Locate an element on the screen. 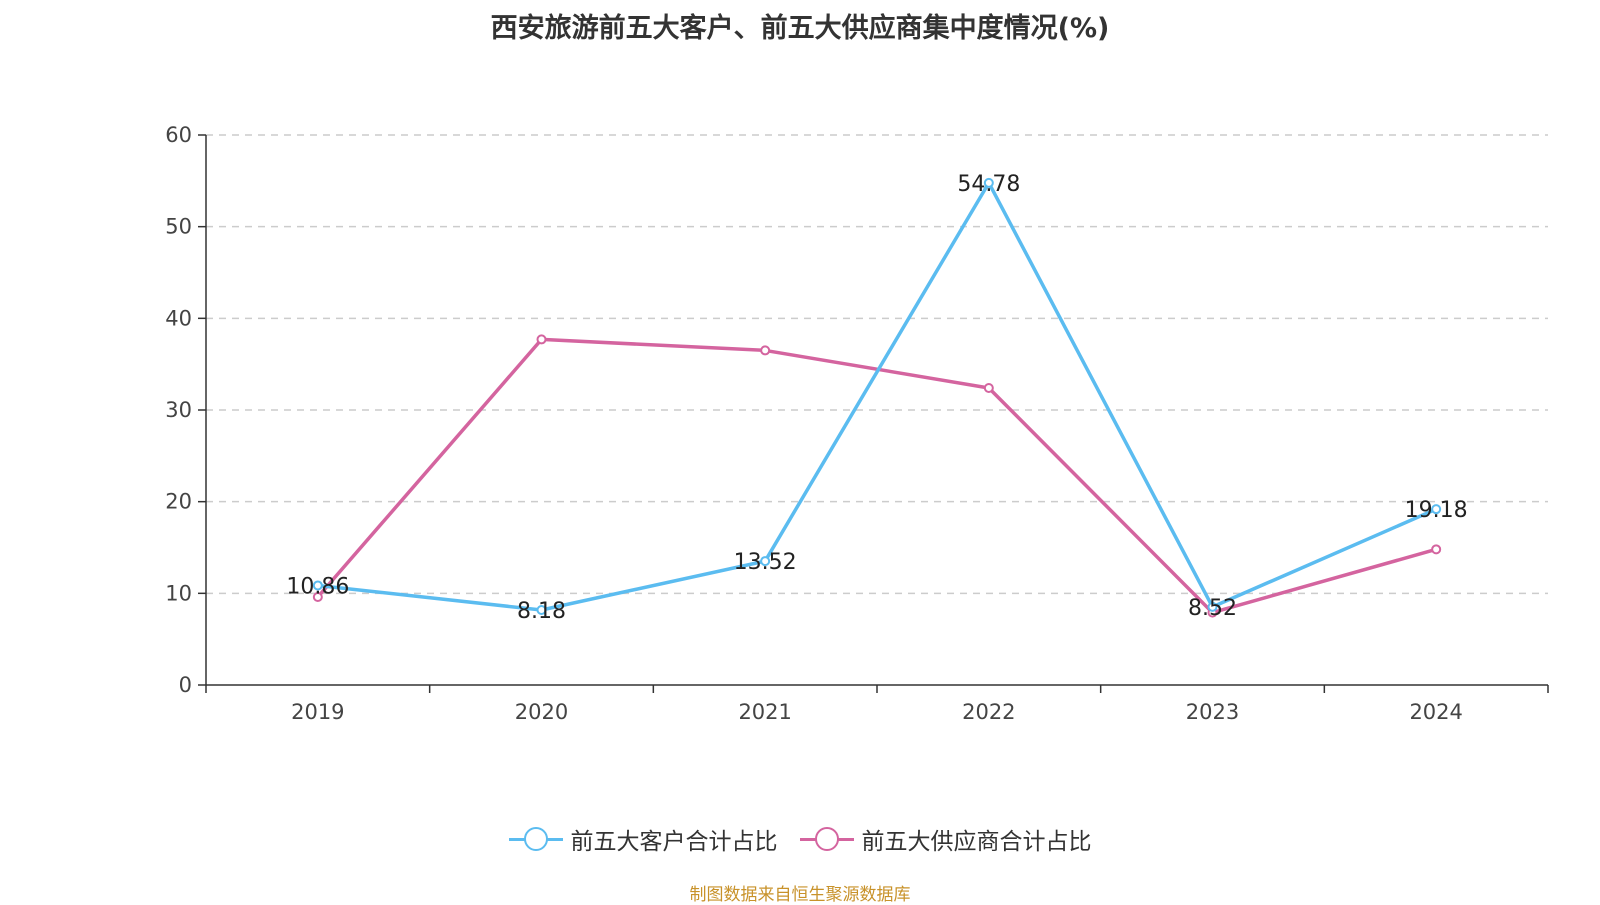 The height and width of the screenshot is (905, 1600). data-label: 54.78 is located at coordinates (988, 184).